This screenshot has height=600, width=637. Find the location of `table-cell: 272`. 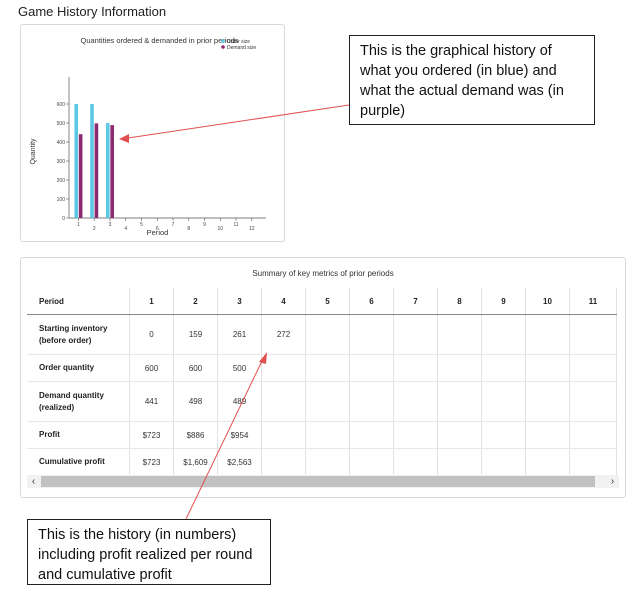

table-cell: 272 is located at coordinates (283, 334).